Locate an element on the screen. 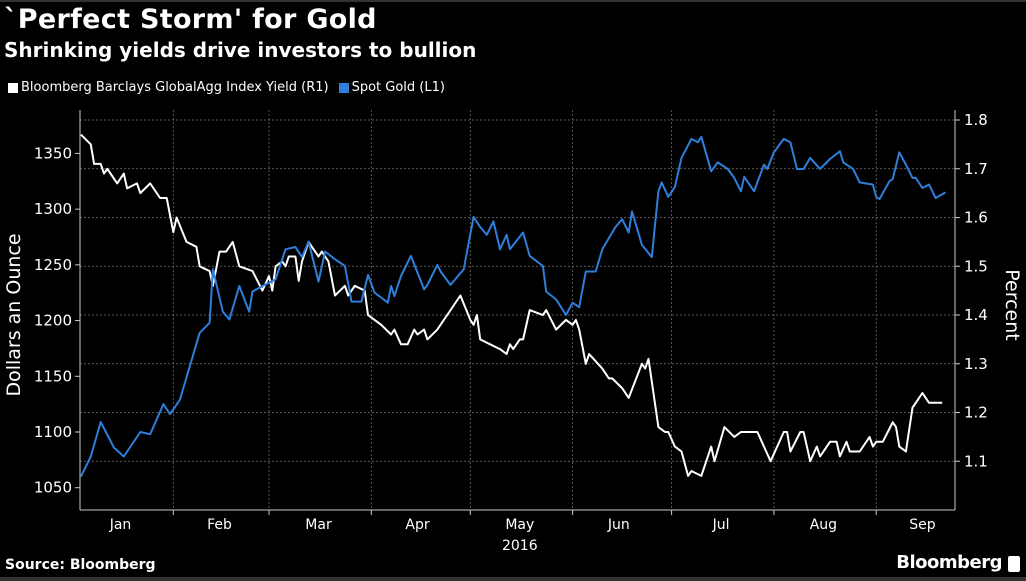  x-year-label: 2016 is located at coordinates (520, 546).